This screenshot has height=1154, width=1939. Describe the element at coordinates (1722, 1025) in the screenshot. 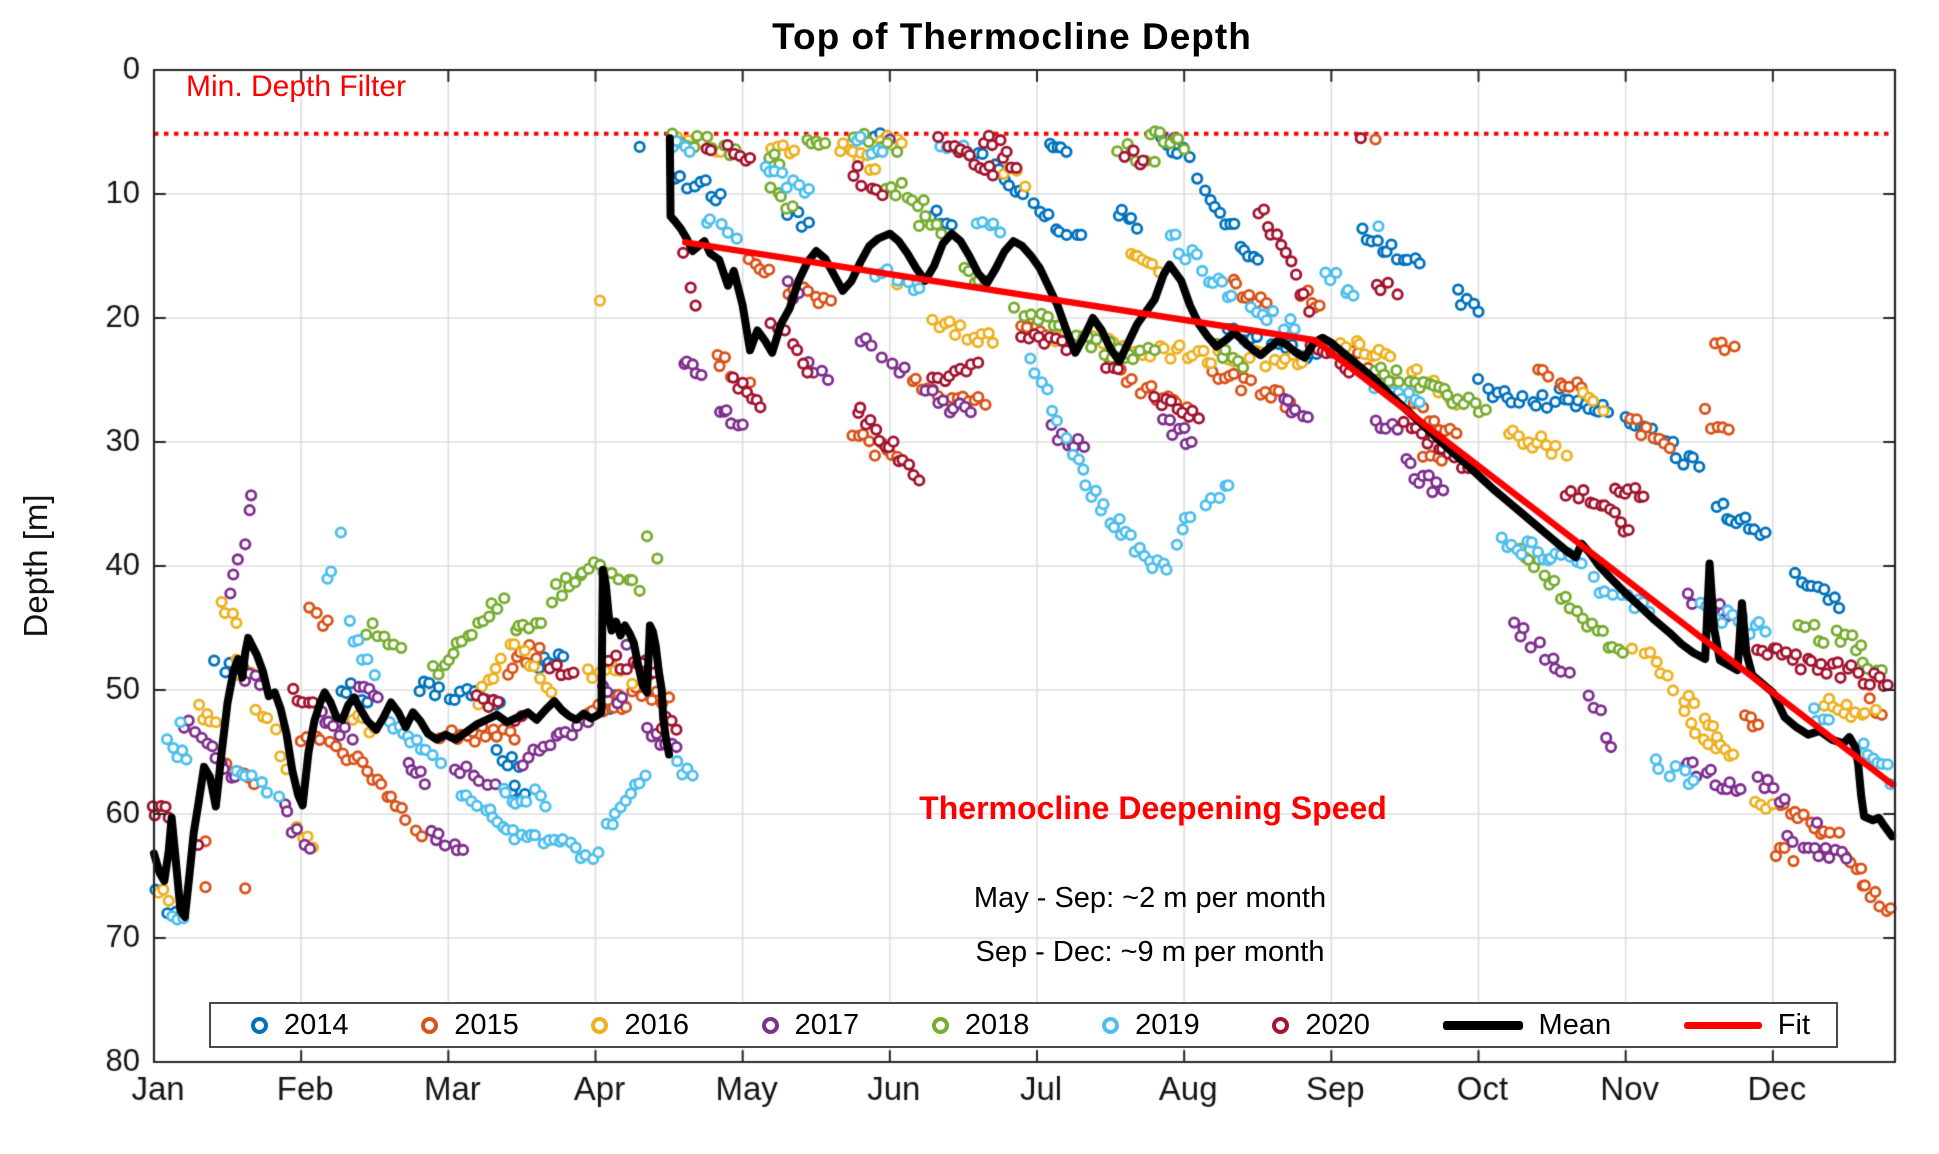

I see `legend-fit-line-sample` at that location.